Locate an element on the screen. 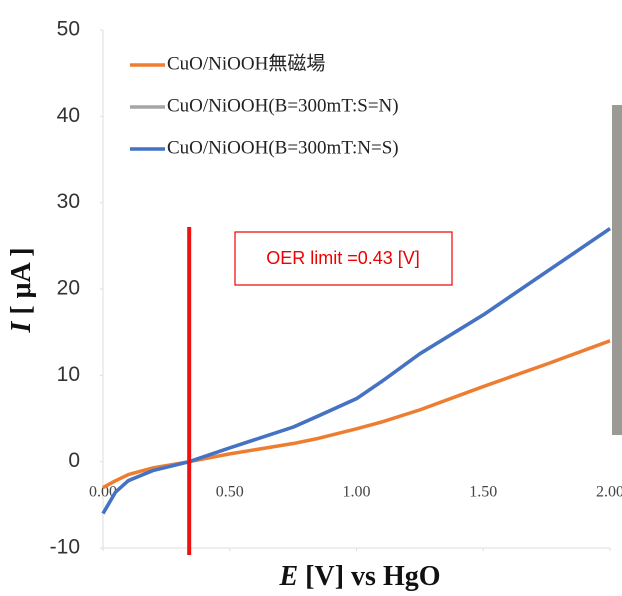 The width and height of the screenshot is (622, 596). y-tick-label: 50 is located at coordinates (68, 29).